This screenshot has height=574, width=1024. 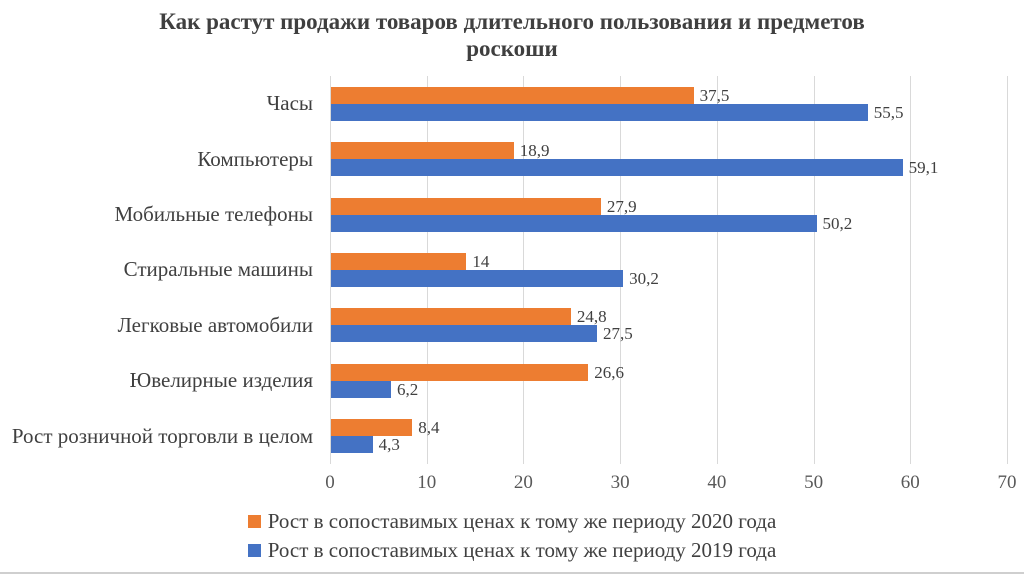 I want to click on value-label: 8,4, so click(x=429, y=428).